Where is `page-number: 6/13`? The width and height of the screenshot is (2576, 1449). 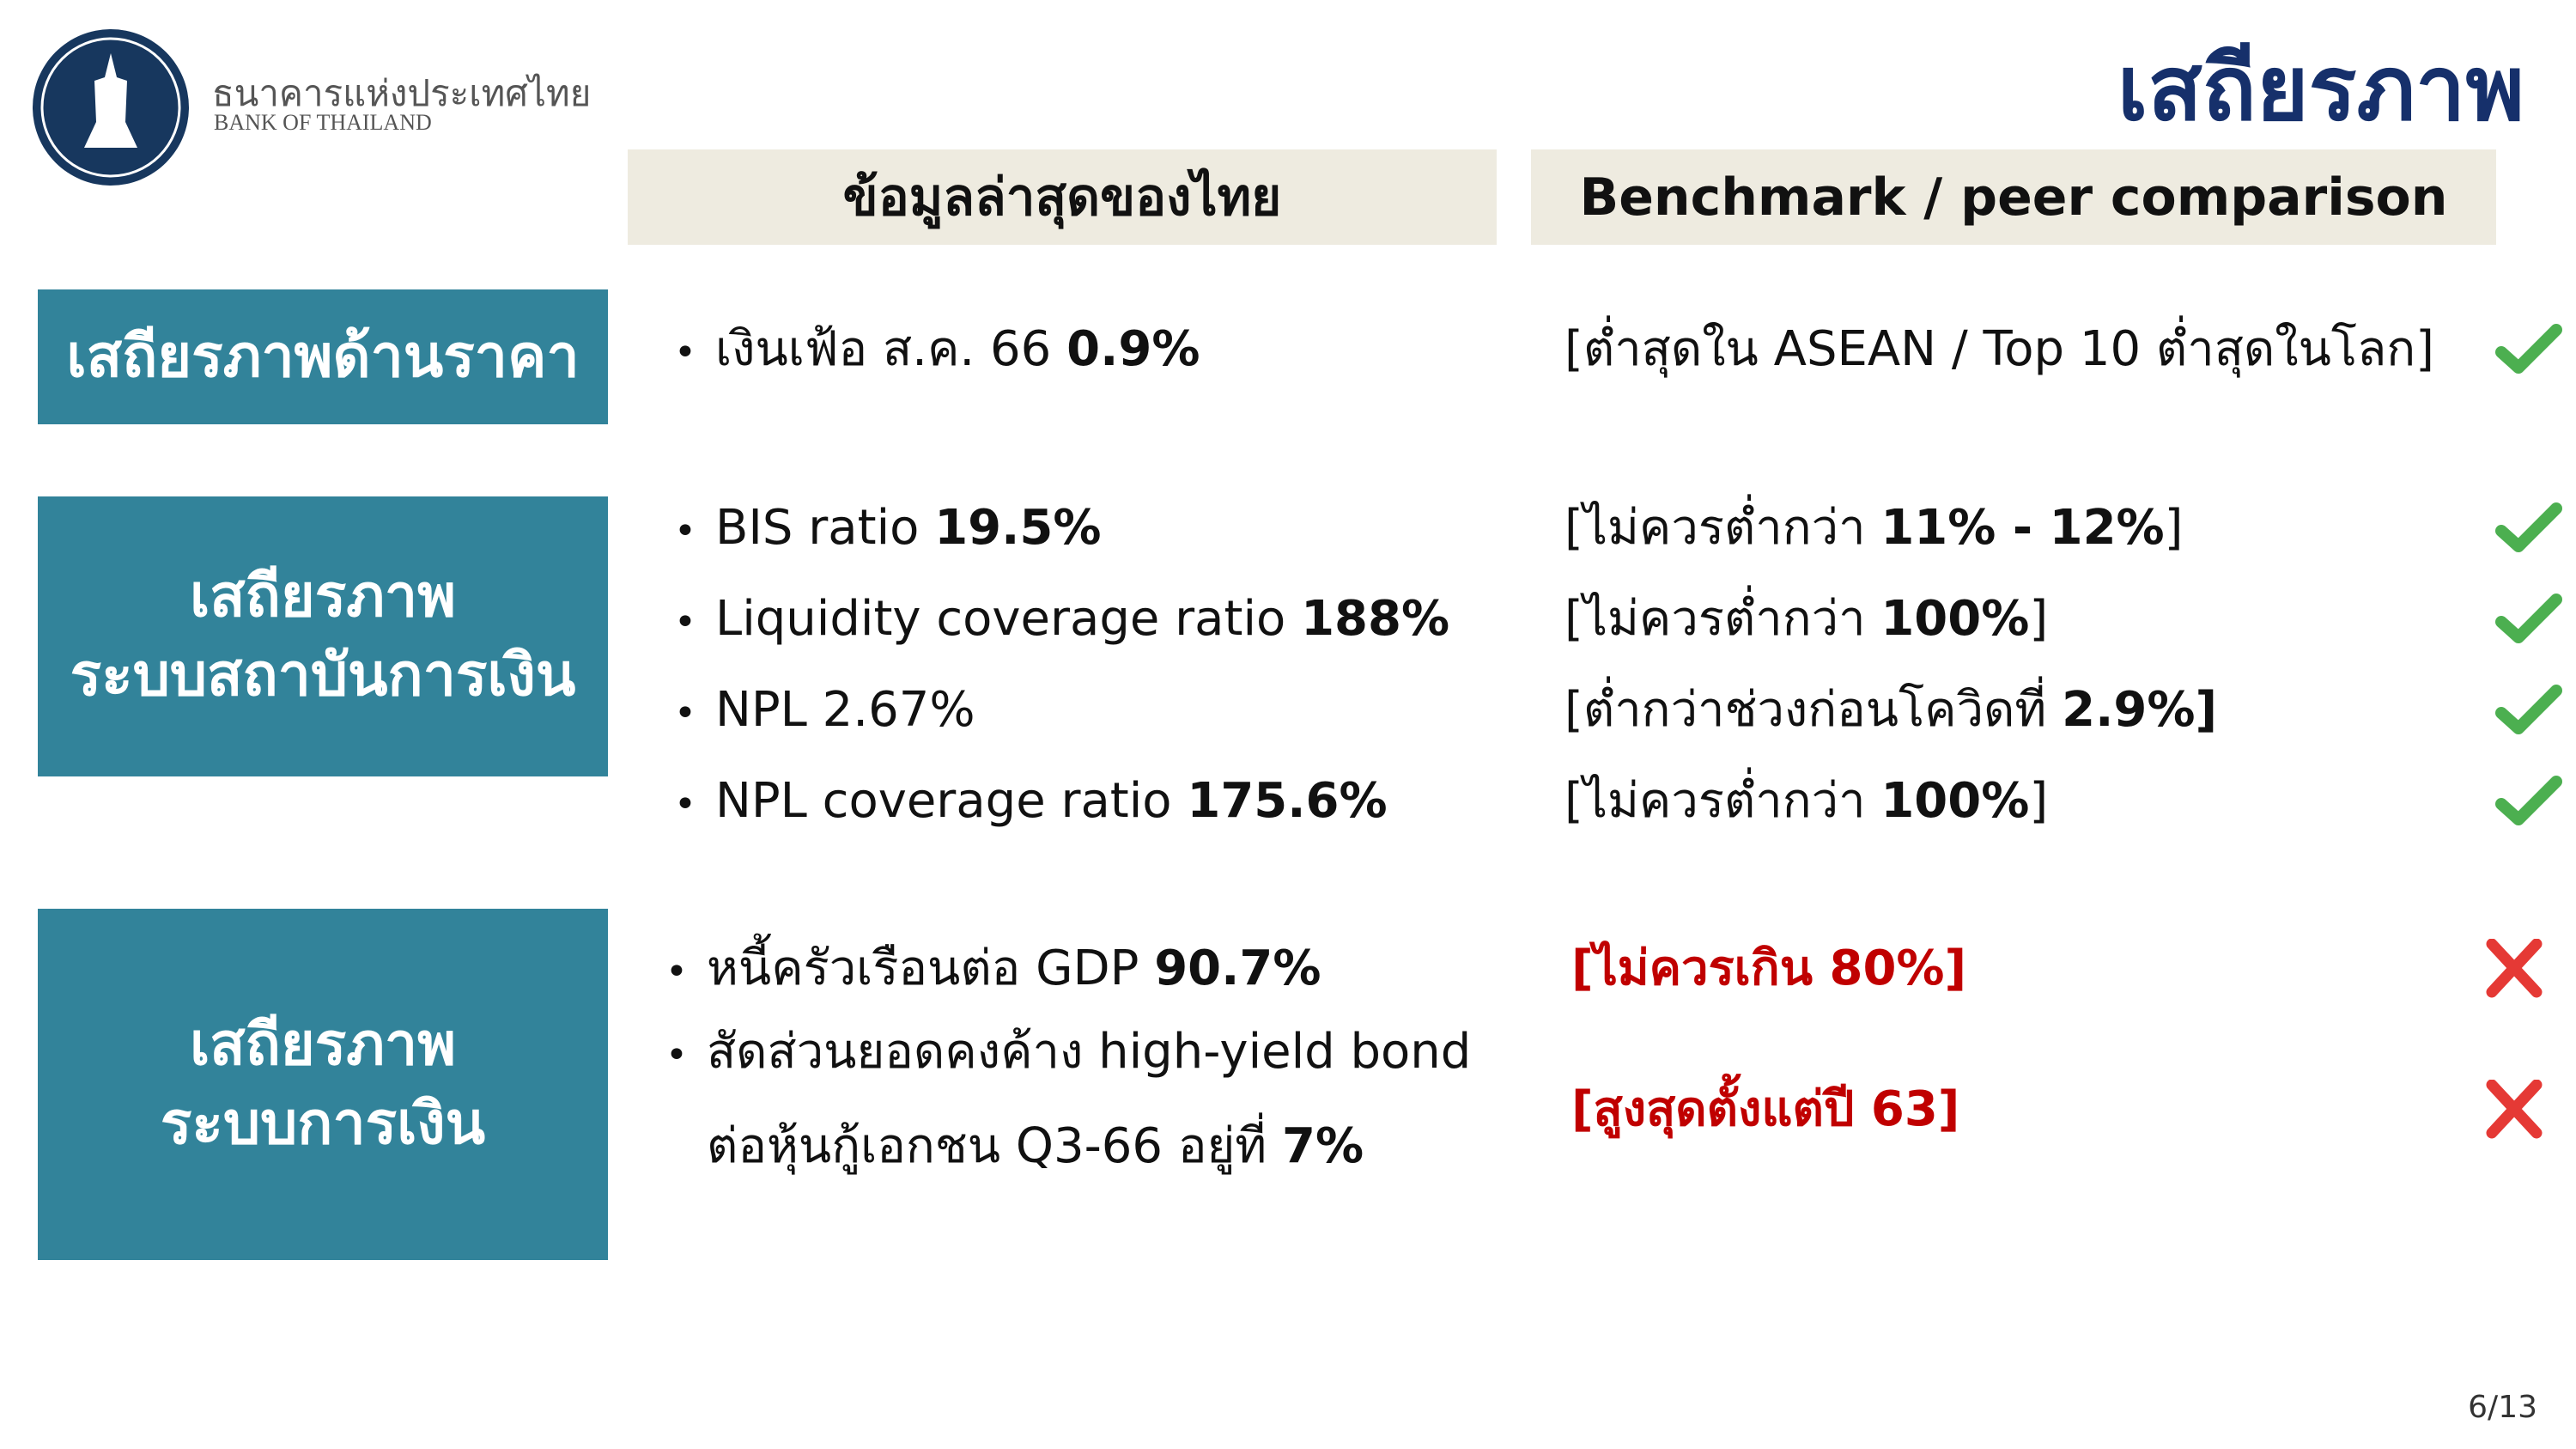 page-number: 6/13 is located at coordinates (2502, 1407).